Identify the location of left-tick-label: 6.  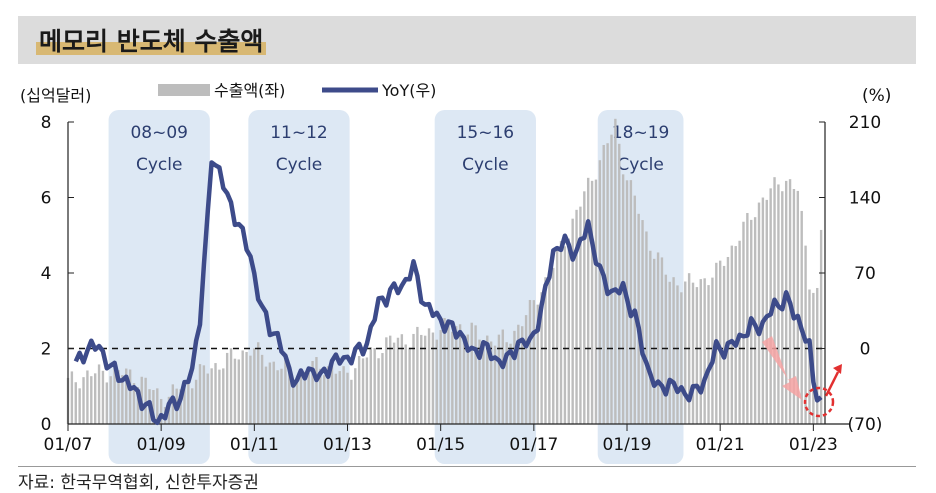
(46, 199).